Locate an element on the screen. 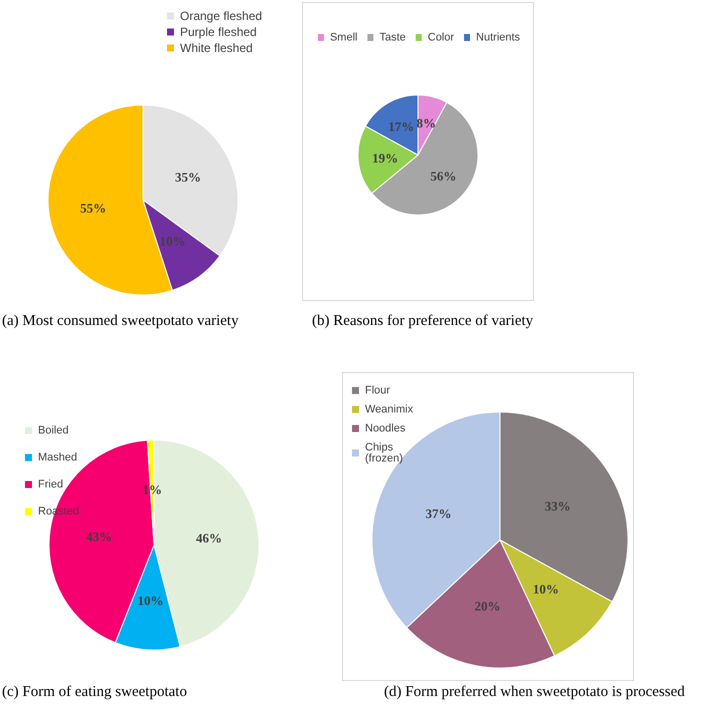 This screenshot has height=716, width=709. data-label: 56% is located at coordinates (443, 176).